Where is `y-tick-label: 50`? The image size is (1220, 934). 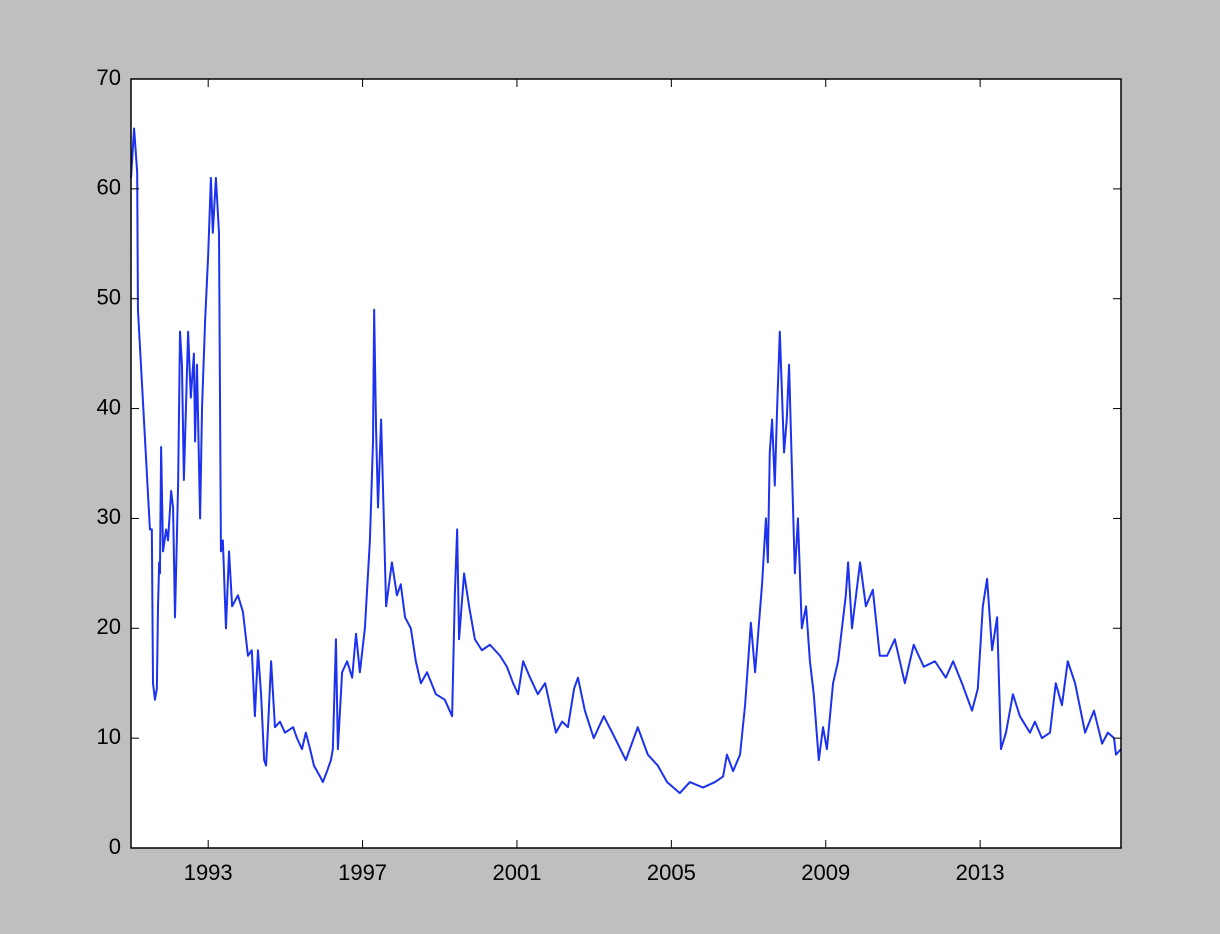
y-tick-label: 50 is located at coordinates (109, 297).